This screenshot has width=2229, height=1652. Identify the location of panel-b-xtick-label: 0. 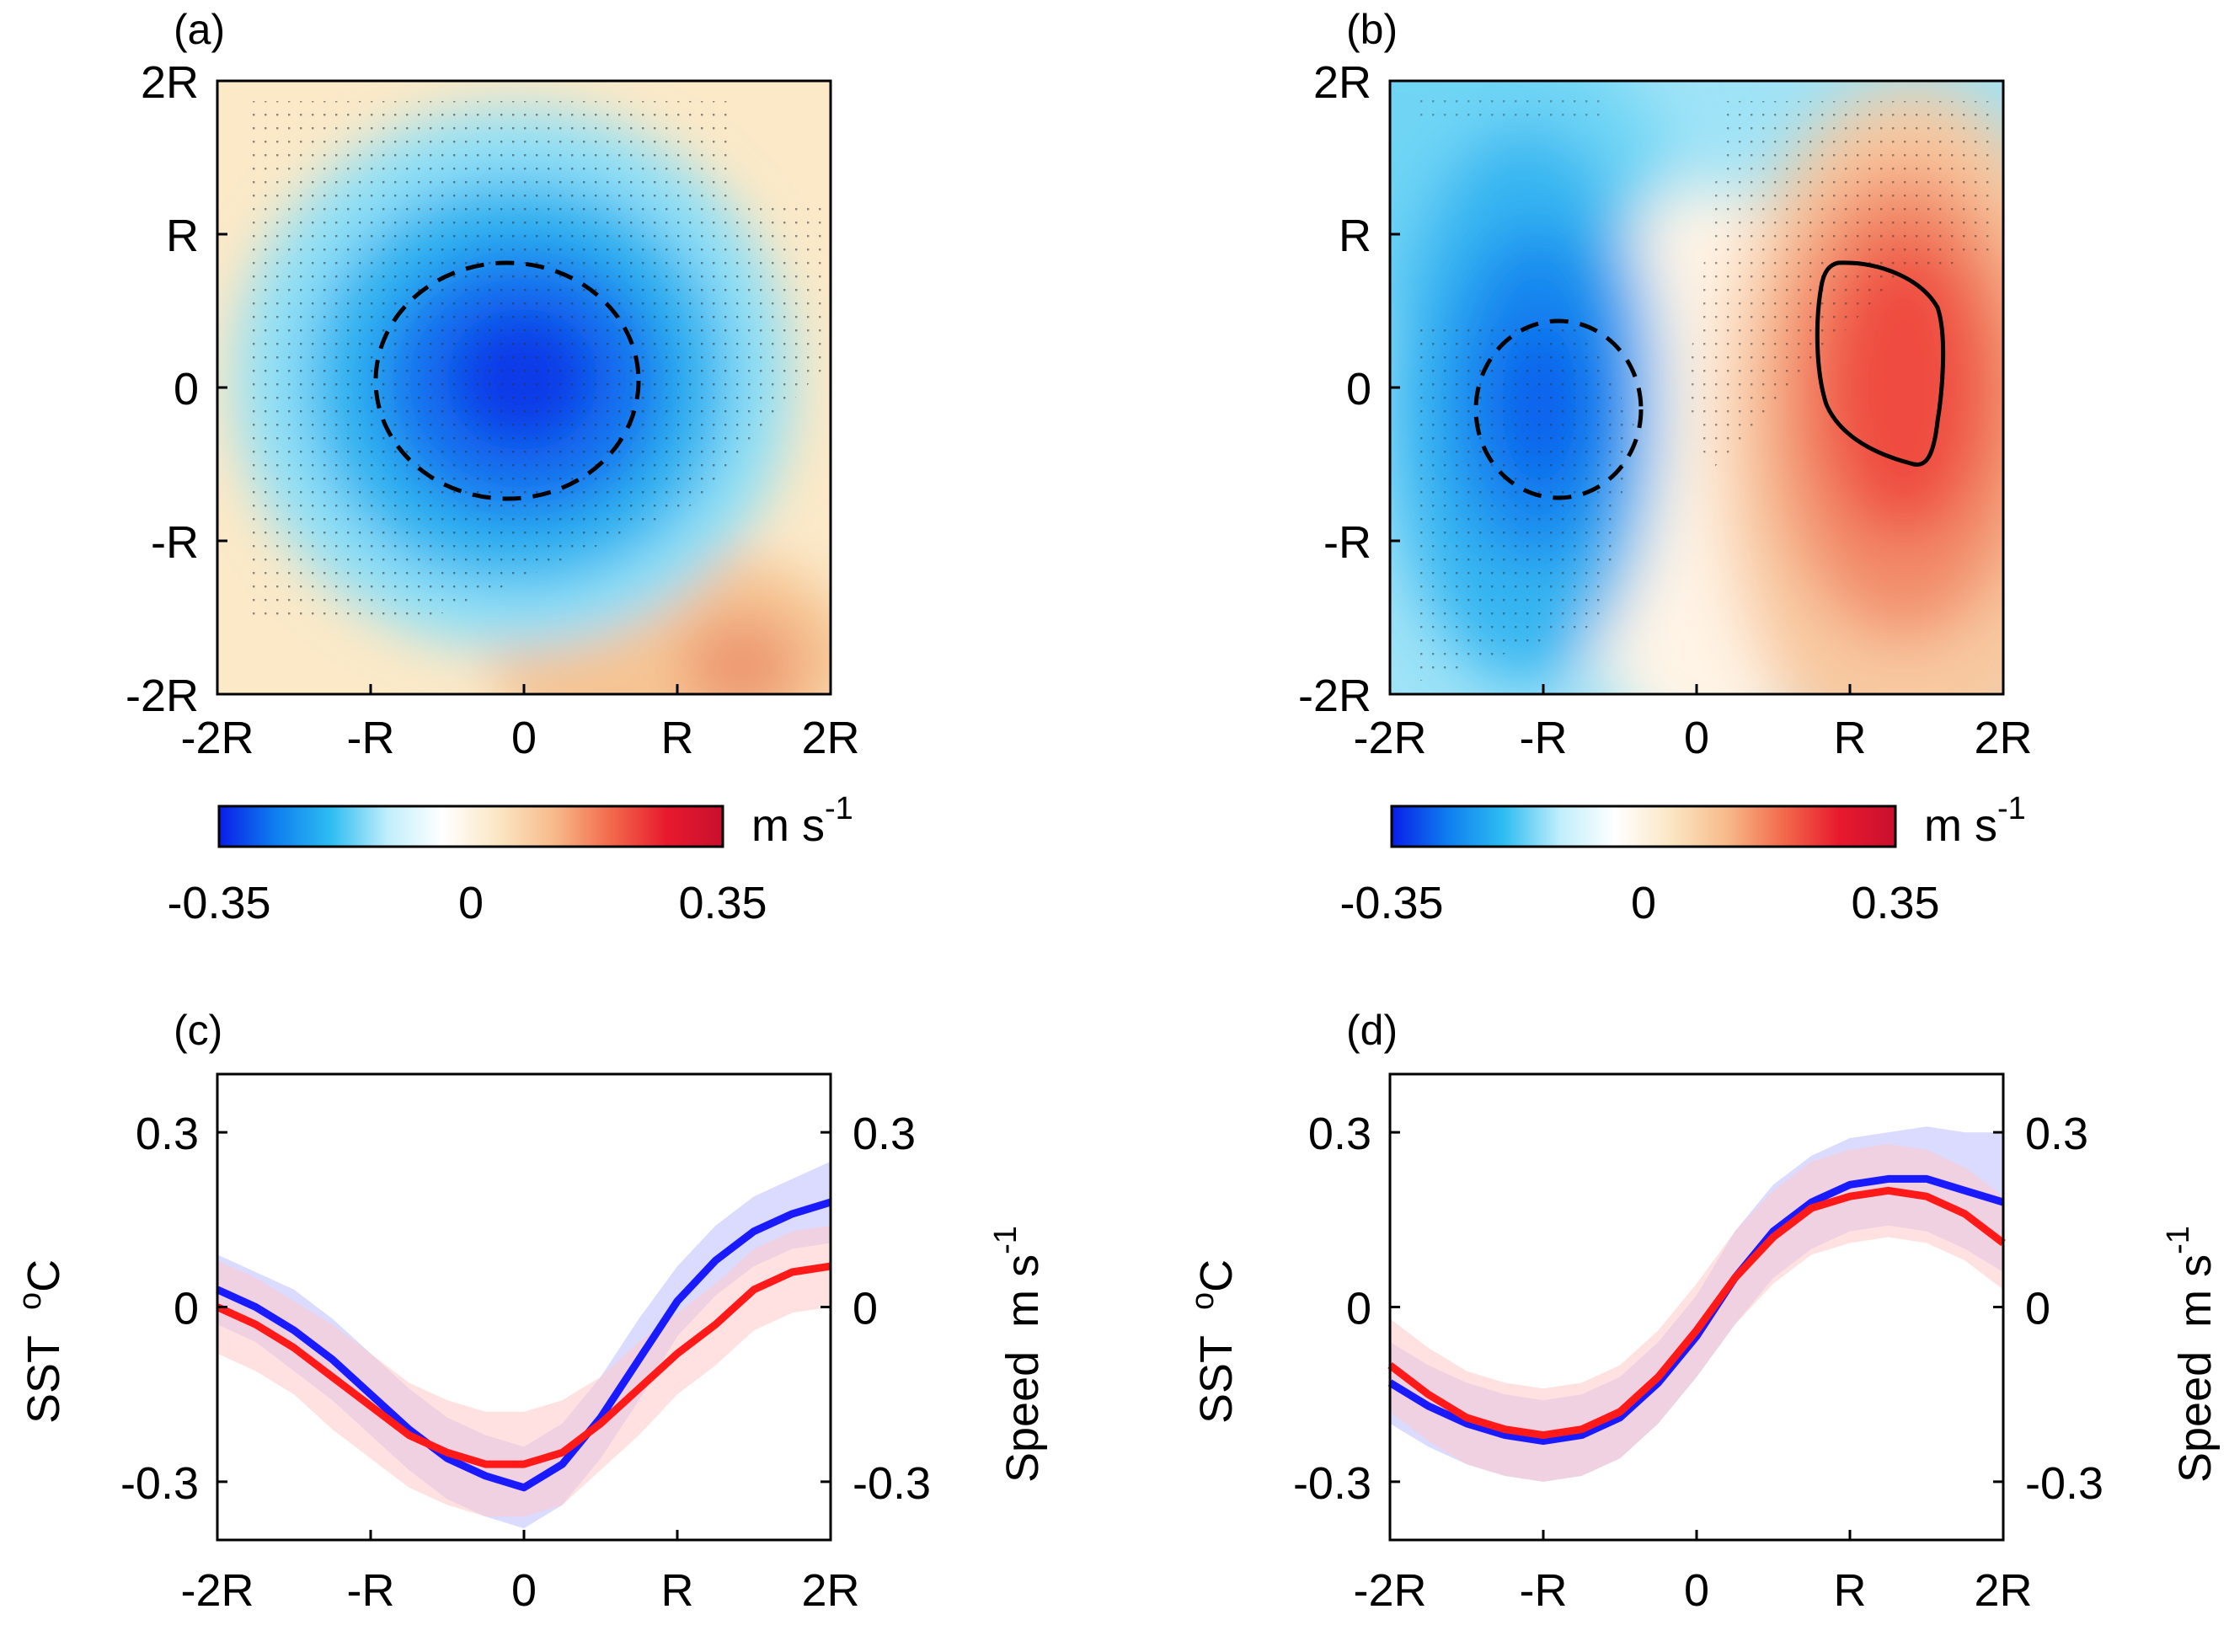
(1696, 738).